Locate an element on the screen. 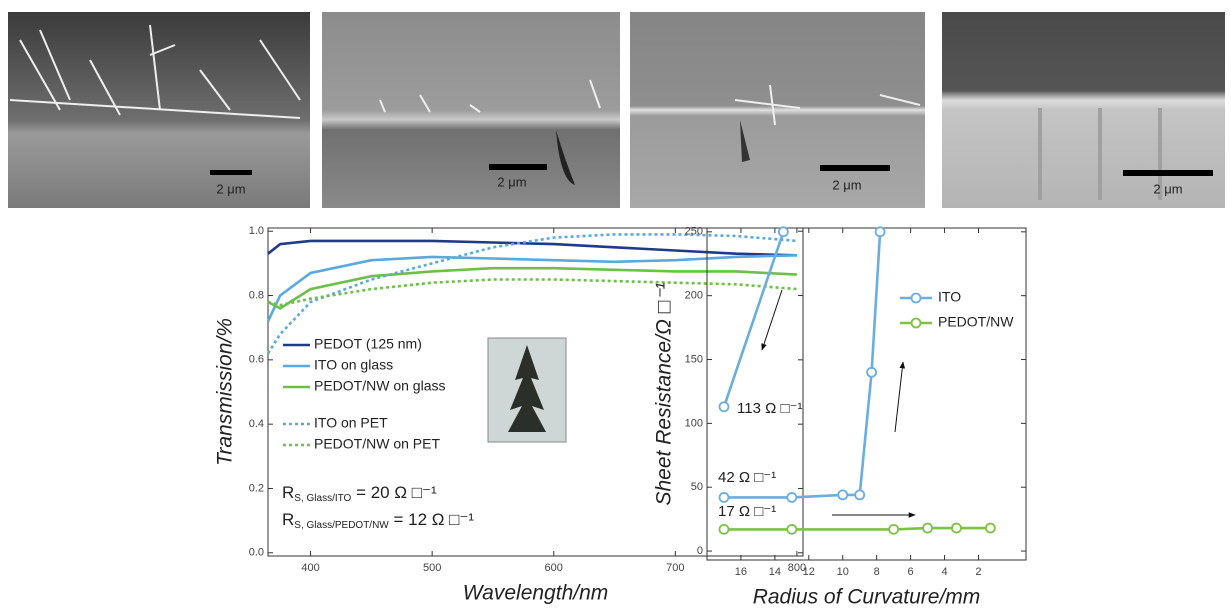 The width and height of the screenshot is (1231, 613). y-tick-label: 0.6 is located at coordinates (256, 360).